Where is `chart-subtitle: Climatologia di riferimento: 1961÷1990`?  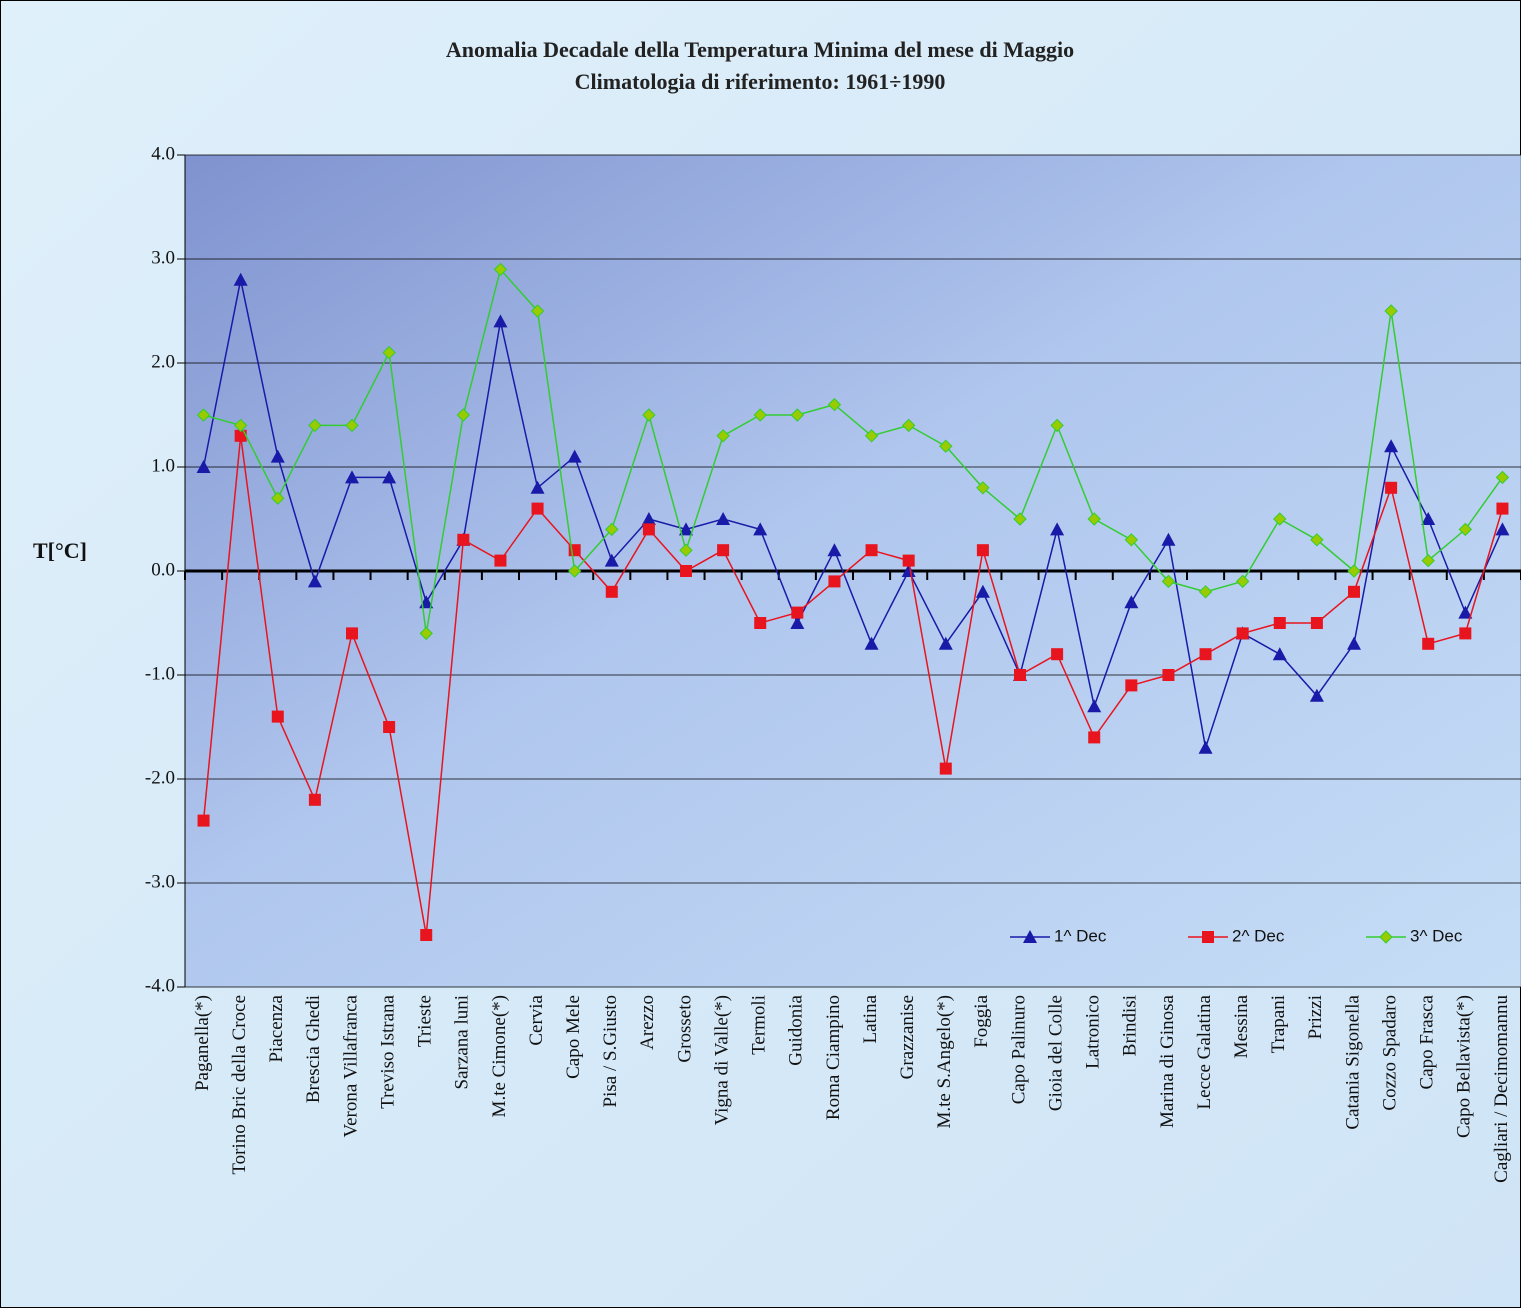 chart-subtitle: Climatologia di riferimento: 1961÷1990 is located at coordinates (760, 81).